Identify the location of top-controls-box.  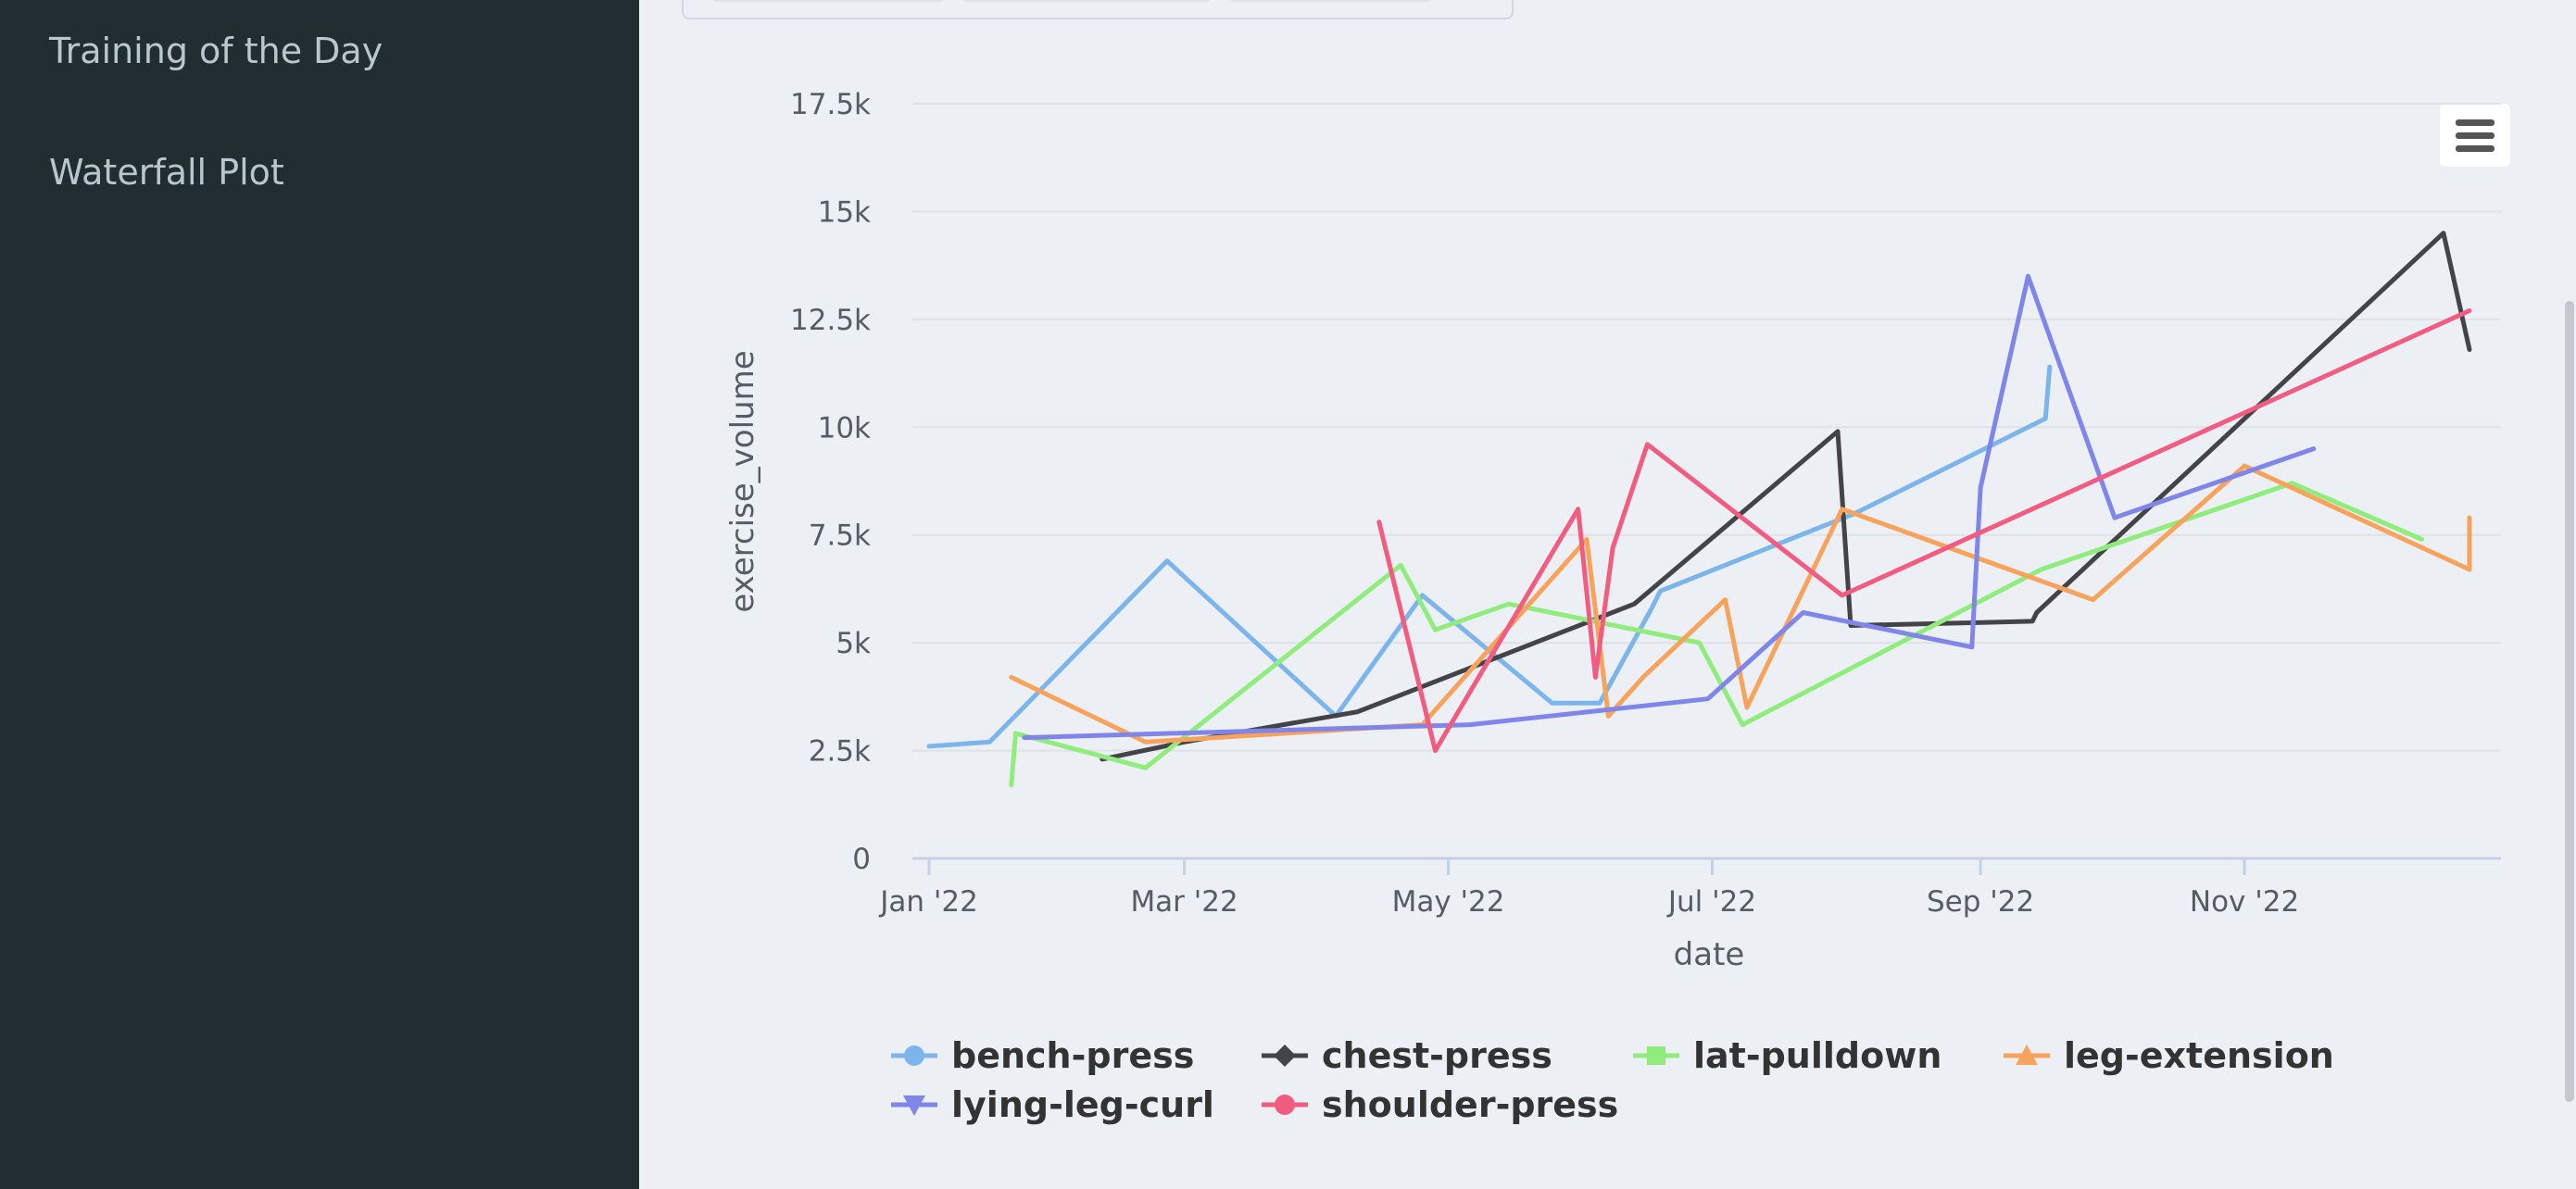
(1098, 9).